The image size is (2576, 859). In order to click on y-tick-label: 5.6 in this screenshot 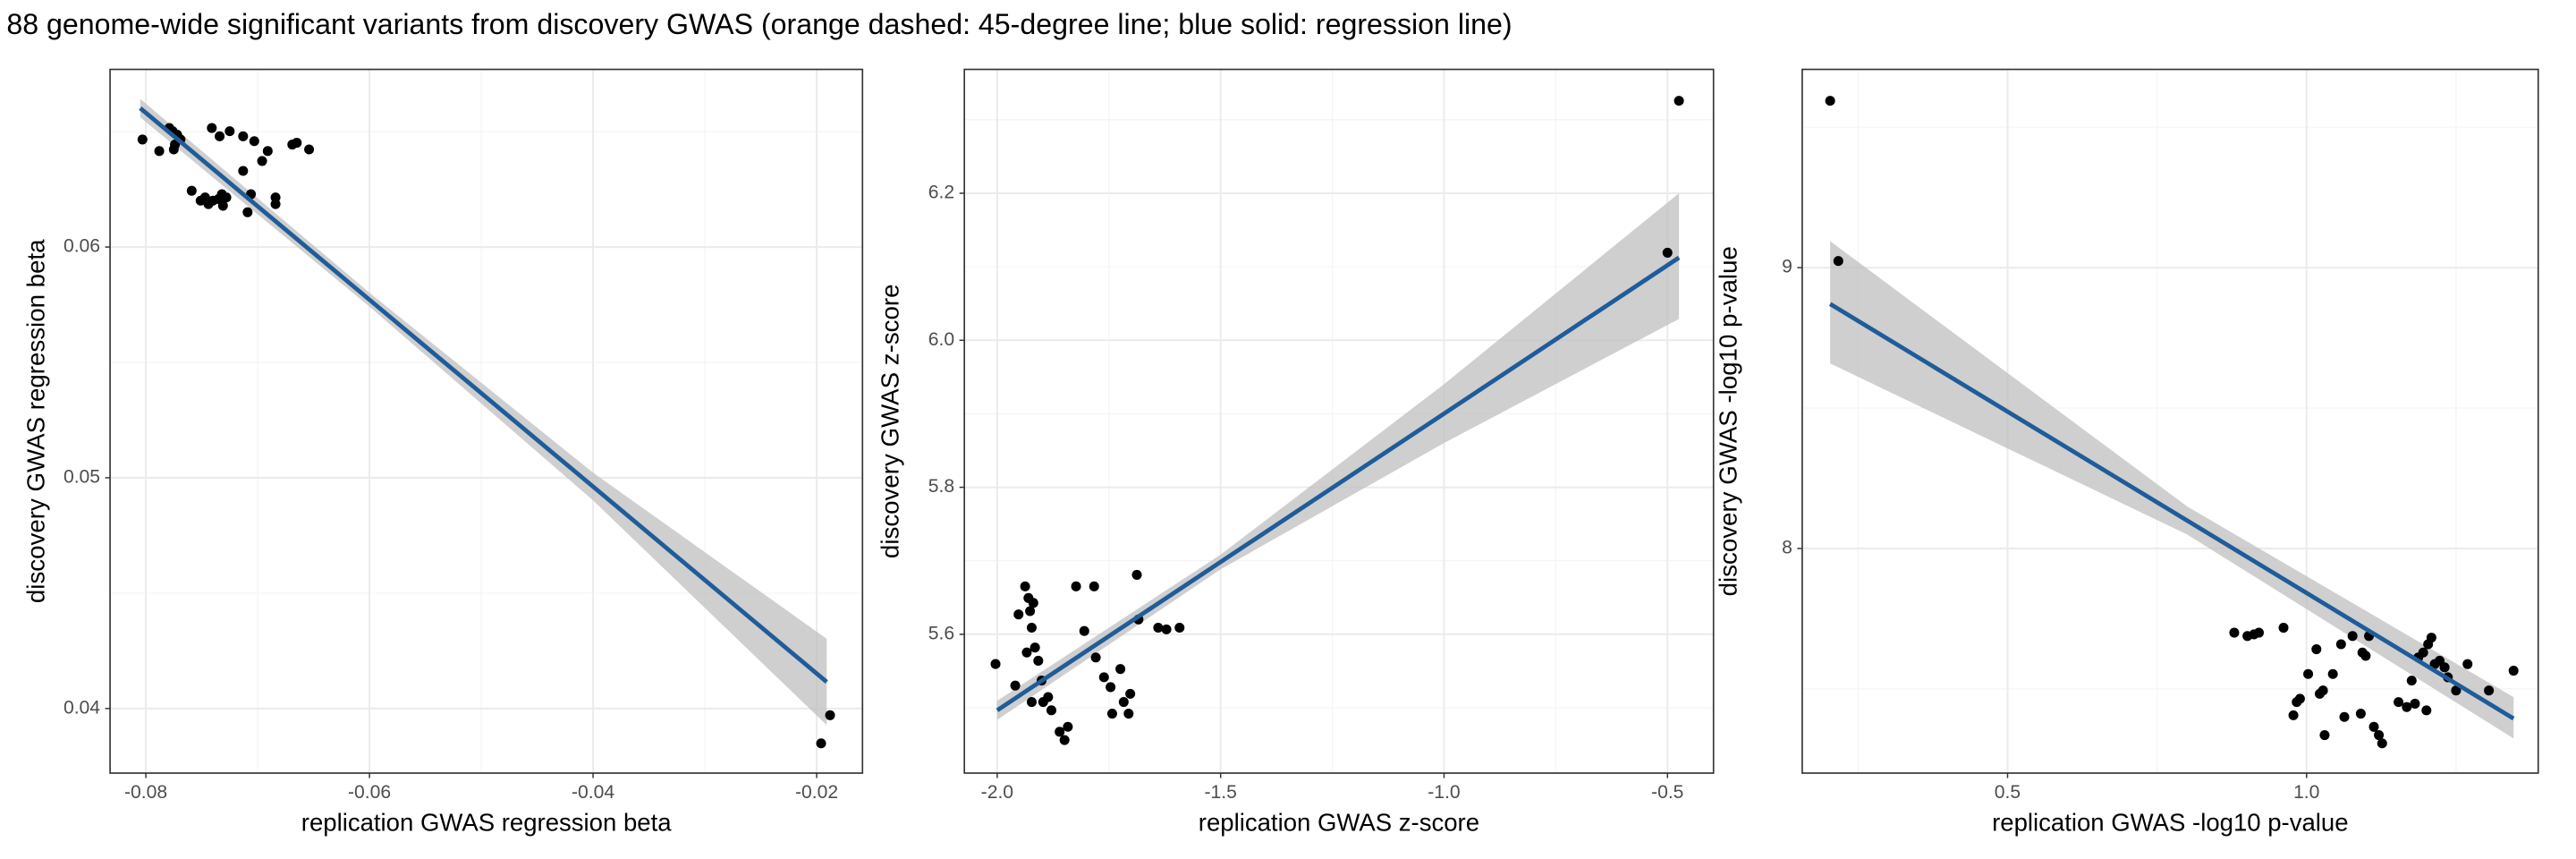, I will do `click(941, 633)`.